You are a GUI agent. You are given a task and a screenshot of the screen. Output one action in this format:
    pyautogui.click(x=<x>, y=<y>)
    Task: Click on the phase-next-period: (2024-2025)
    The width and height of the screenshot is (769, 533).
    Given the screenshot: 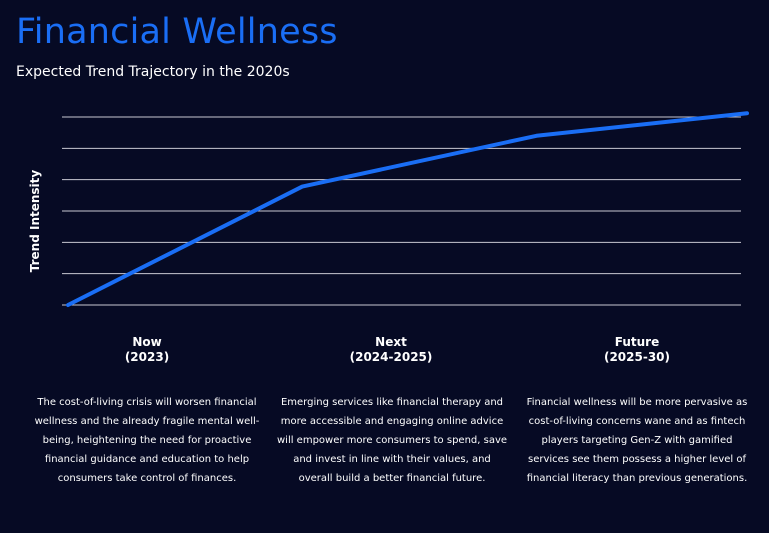 What is the action you would take?
    pyautogui.click(x=391, y=357)
    